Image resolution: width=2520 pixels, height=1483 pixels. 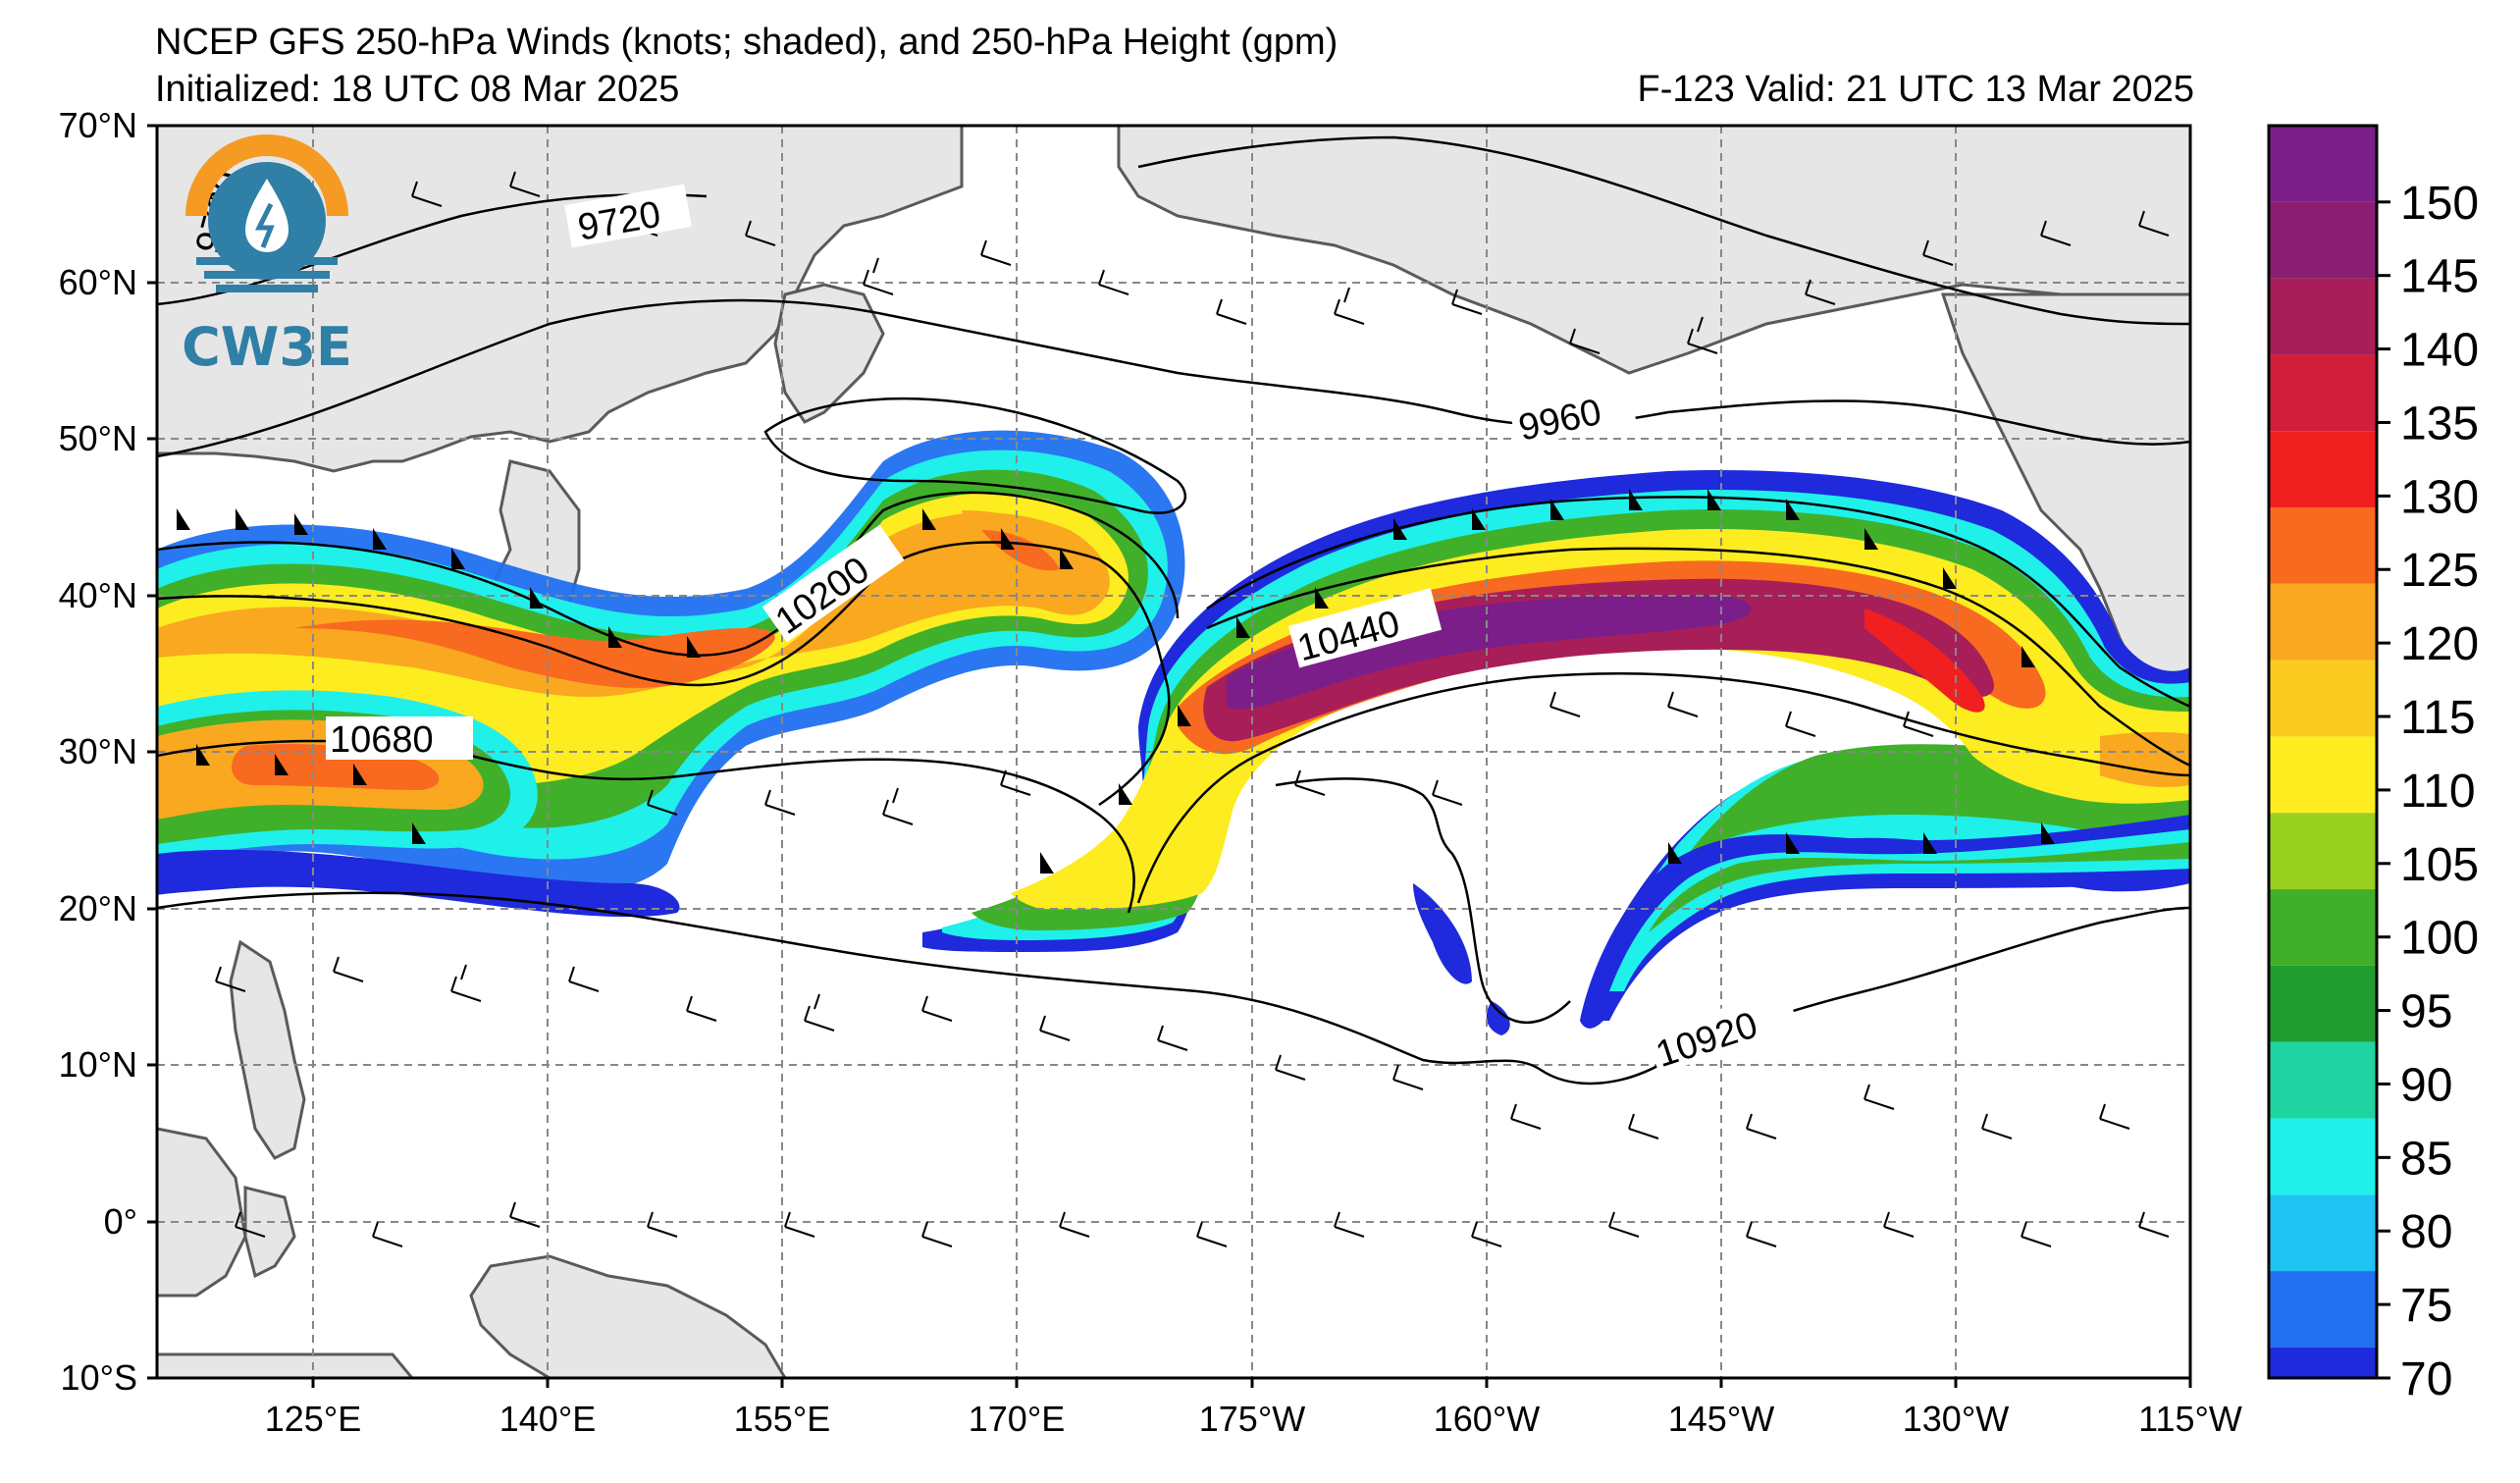 I want to click on colorbar, so click(x=2323, y=752).